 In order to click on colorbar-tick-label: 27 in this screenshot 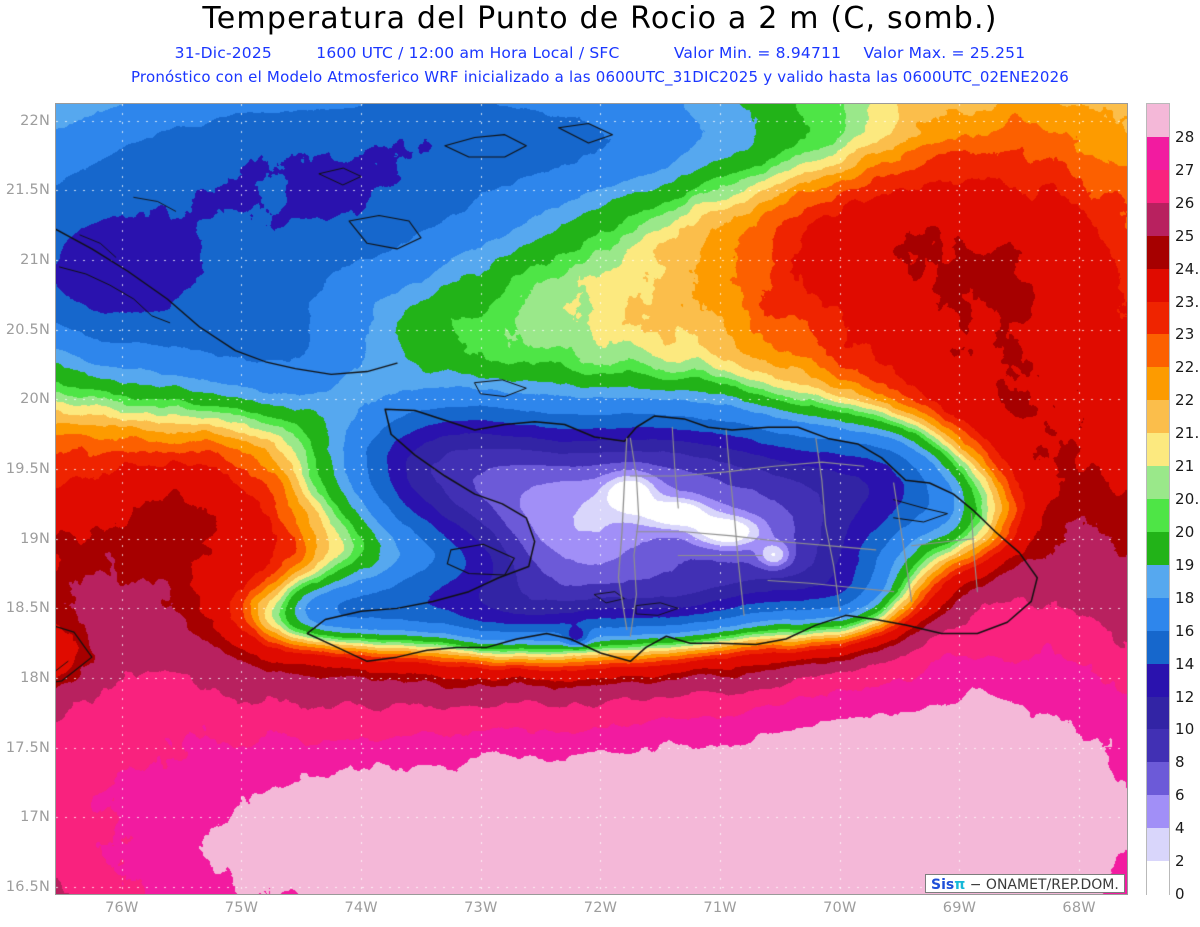, I will do `click(1185, 169)`.